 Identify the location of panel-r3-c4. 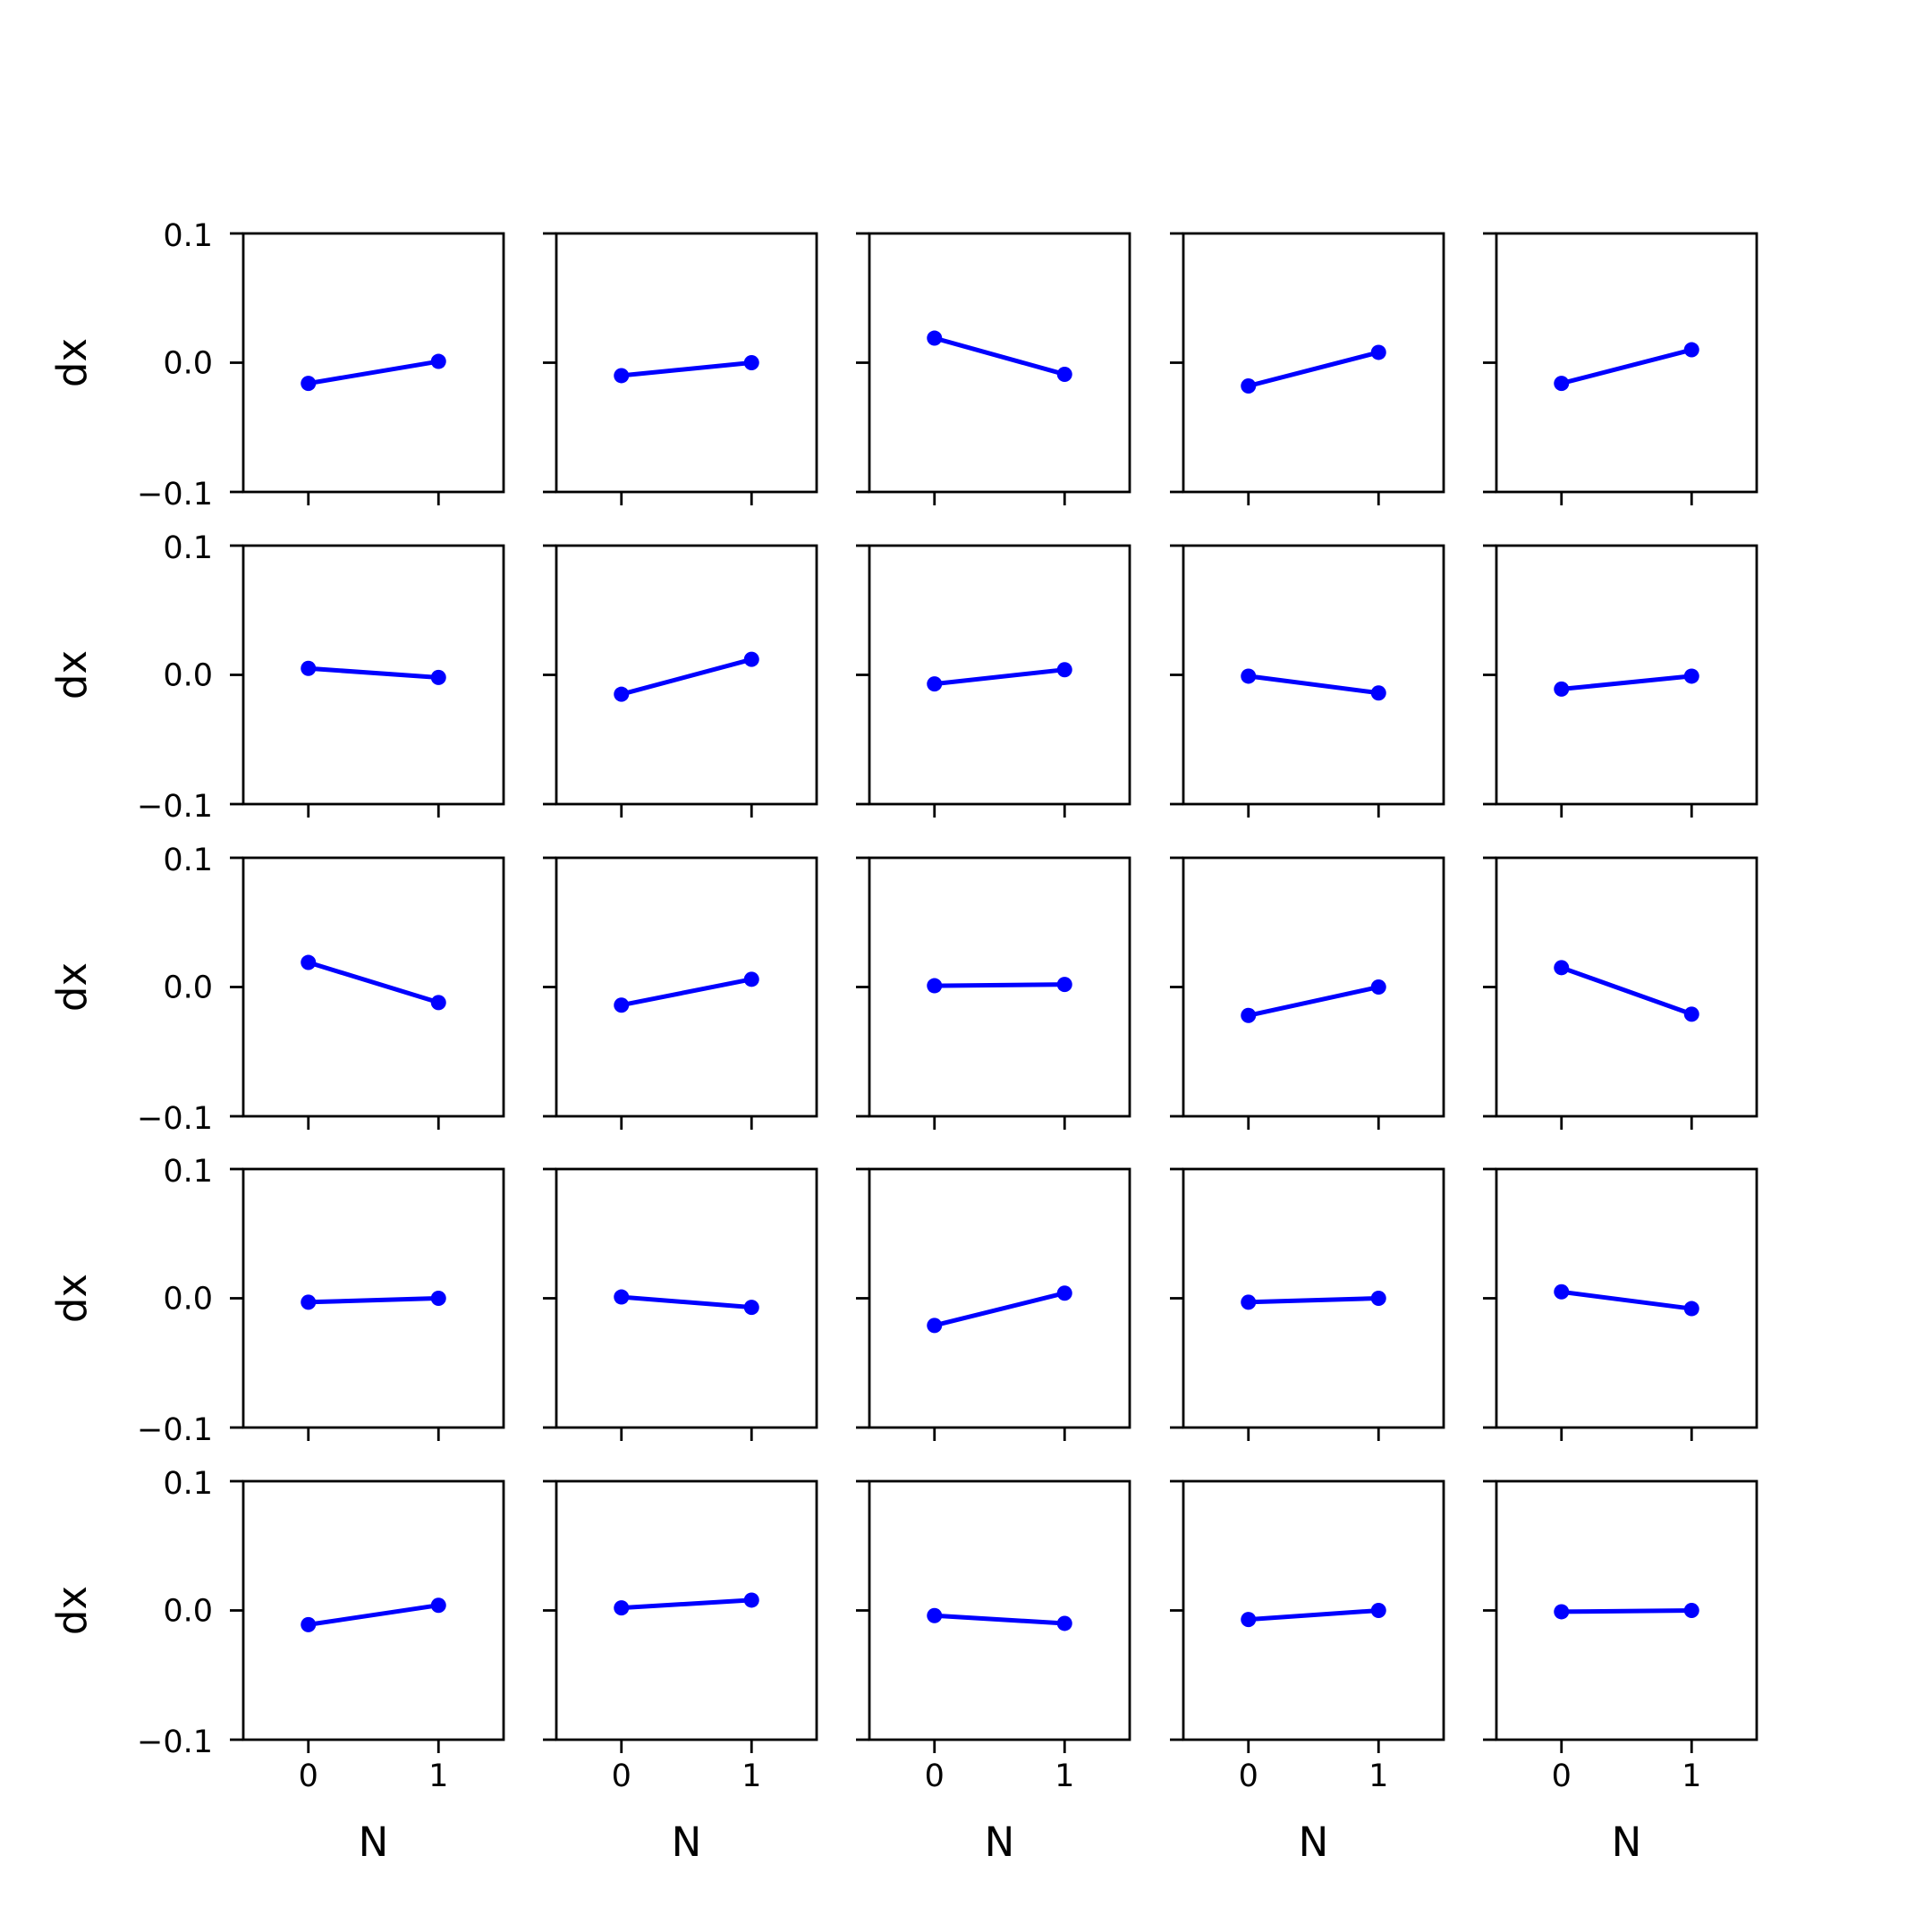
(1307, 993).